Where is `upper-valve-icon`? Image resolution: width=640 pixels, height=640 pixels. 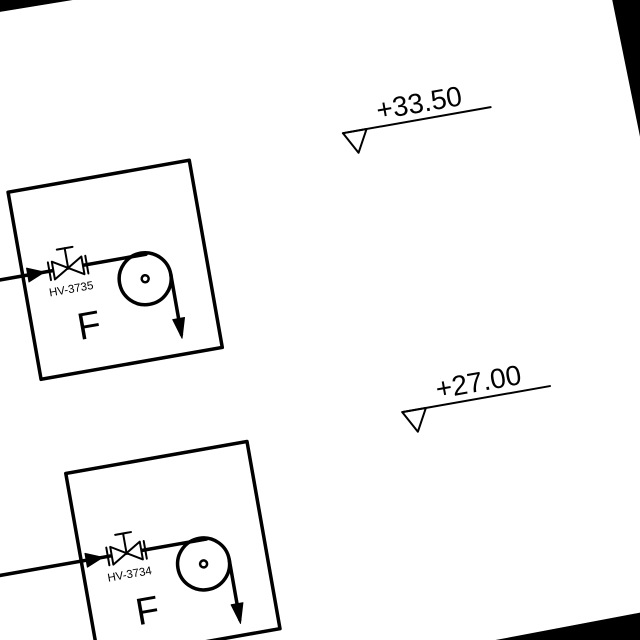 upper-valve-icon is located at coordinates (68, 263).